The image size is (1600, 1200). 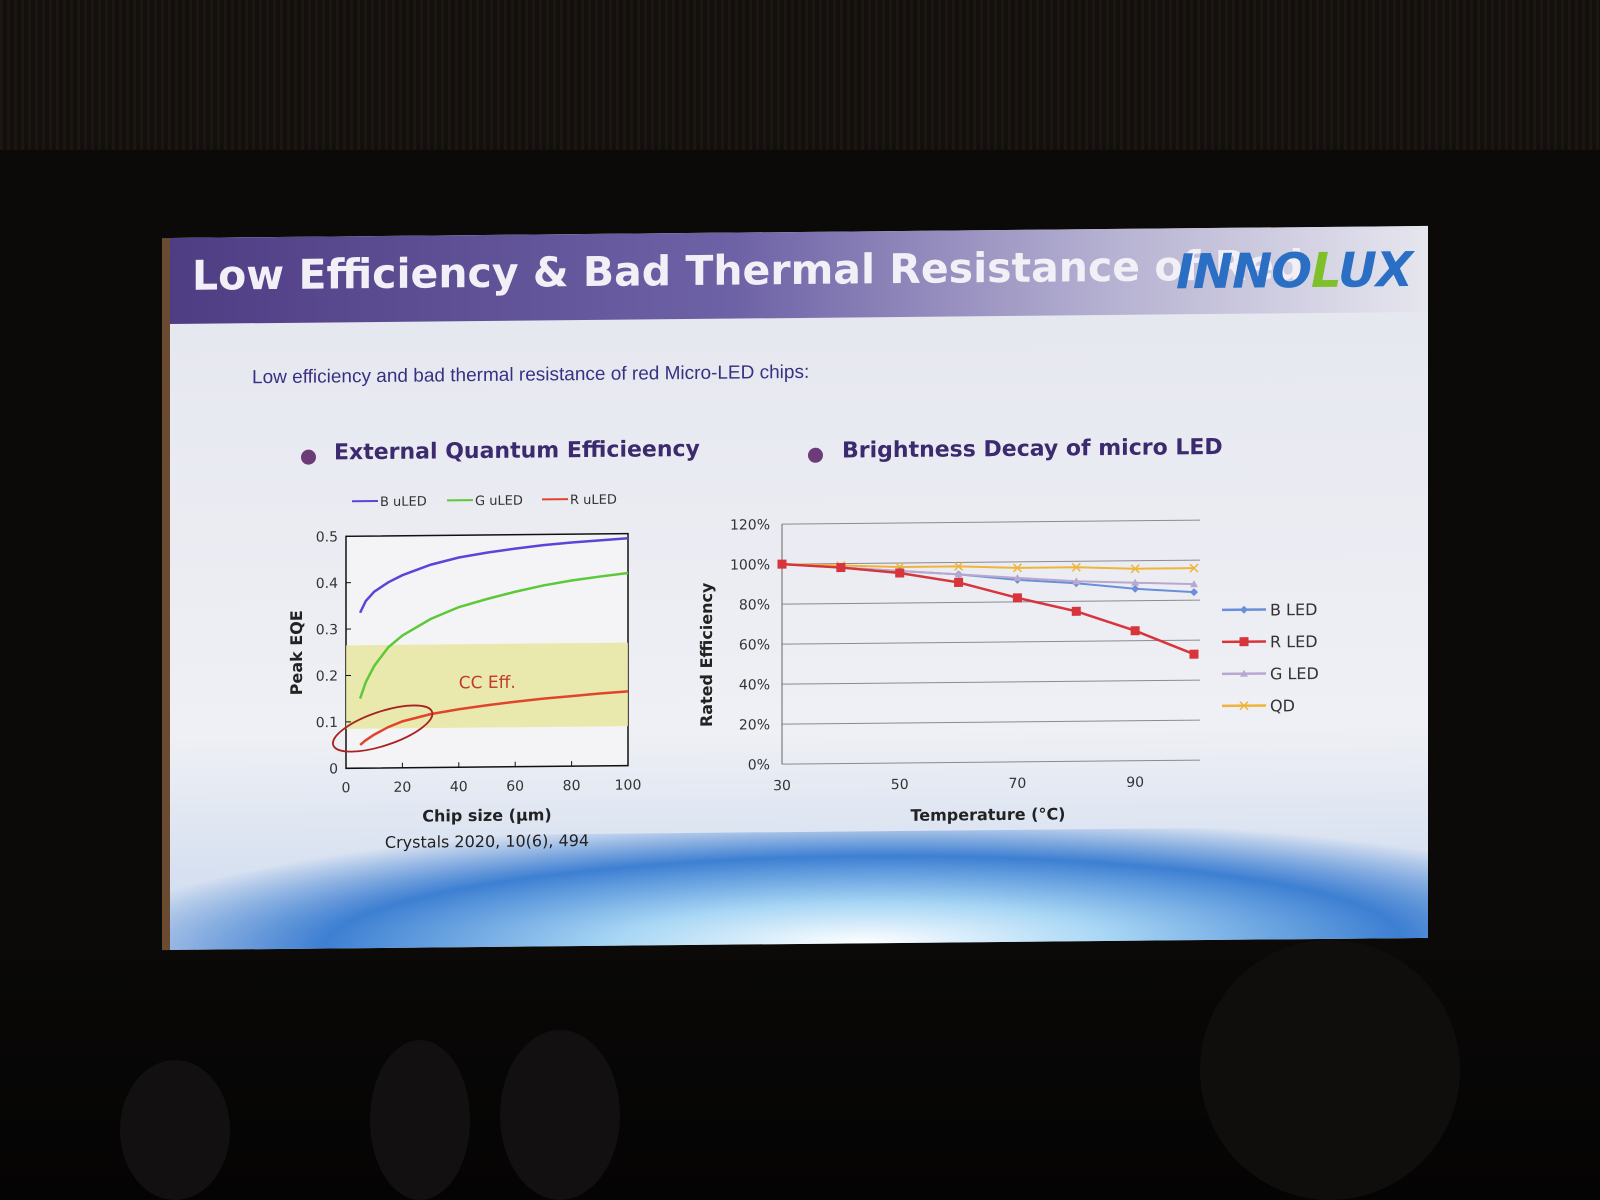 What do you see at coordinates (403, 502) in the screenshot?
I see `legend-label: B uLED` at bounding box center [403, 502].